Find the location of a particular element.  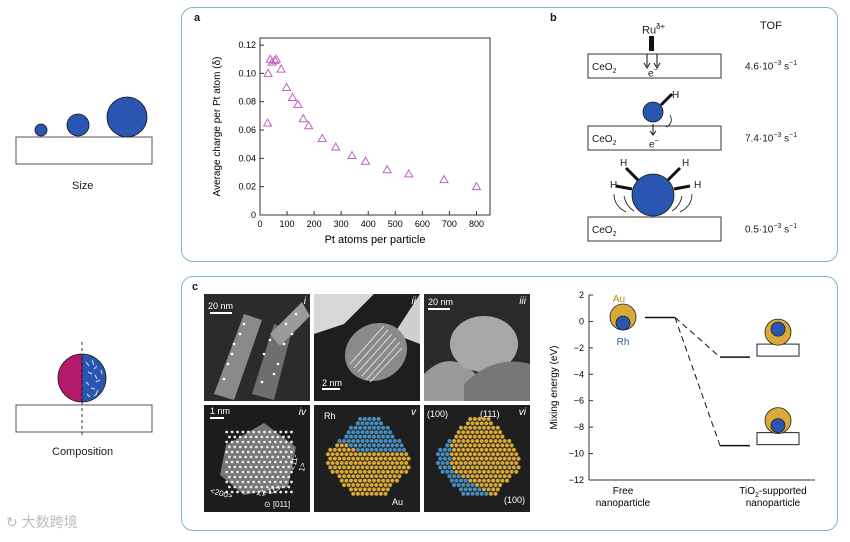

y-tick-label-a: 0.08 is located at coordinates (247, 102).